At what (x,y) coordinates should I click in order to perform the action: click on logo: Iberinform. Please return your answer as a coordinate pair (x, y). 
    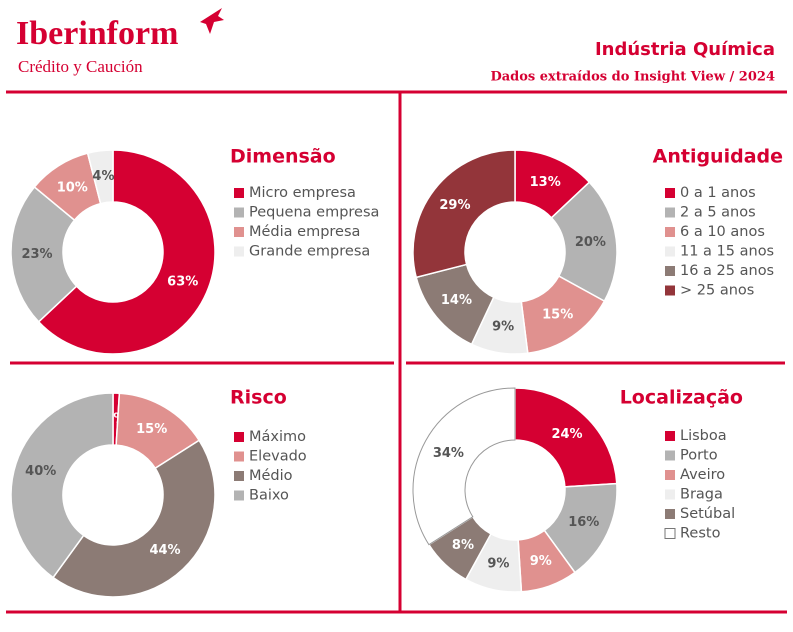
    Looking at the image, I should click on (97, 33).